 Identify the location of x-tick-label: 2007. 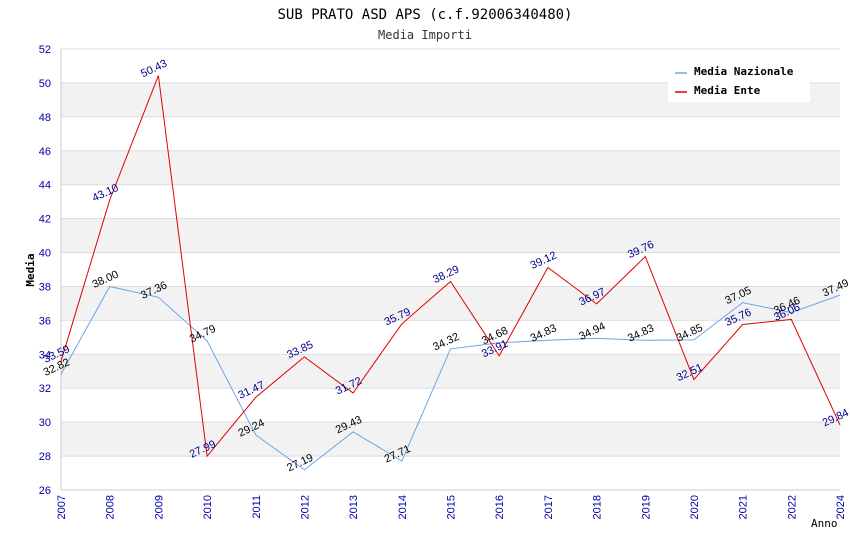
(62, 507).